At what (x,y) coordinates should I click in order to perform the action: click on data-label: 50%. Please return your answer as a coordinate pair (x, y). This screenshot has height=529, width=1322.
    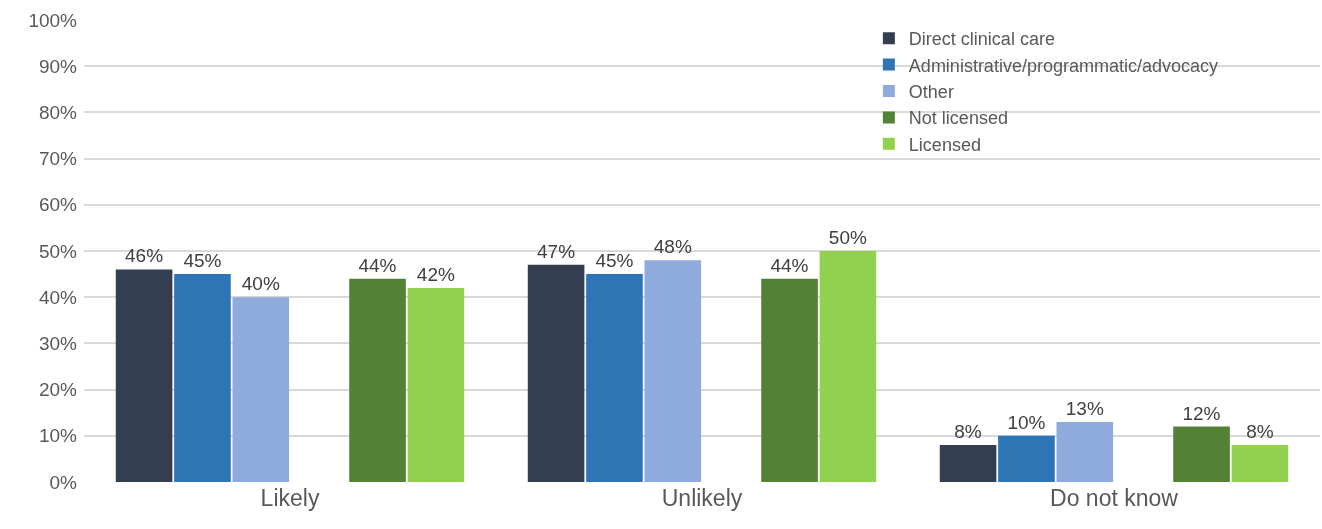
    Looking at the image, I should click on (847, 237).